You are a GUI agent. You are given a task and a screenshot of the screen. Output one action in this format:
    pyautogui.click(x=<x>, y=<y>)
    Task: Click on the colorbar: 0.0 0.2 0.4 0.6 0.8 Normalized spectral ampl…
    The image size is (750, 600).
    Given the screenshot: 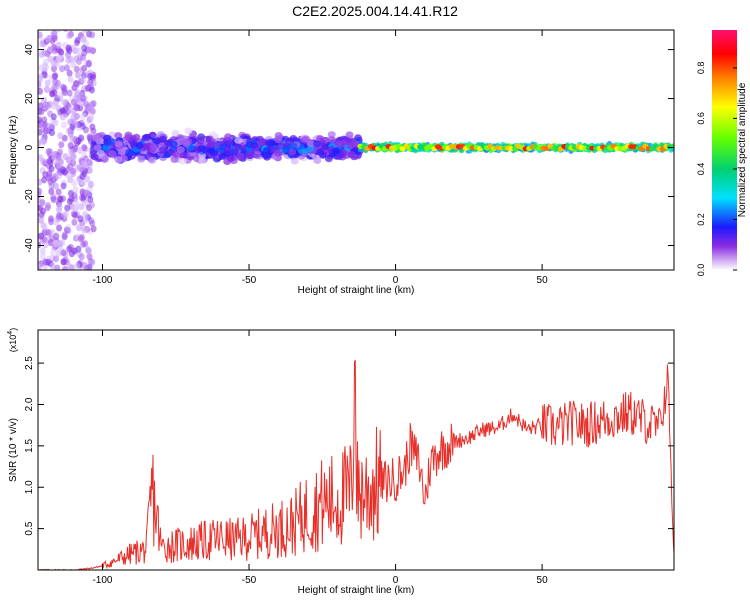 What is the action you would take?
    pyautogui.click(x=722, y=153)
    